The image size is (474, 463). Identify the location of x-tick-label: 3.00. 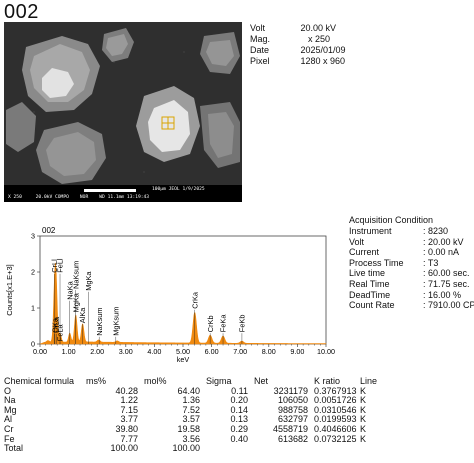
(126, 351).